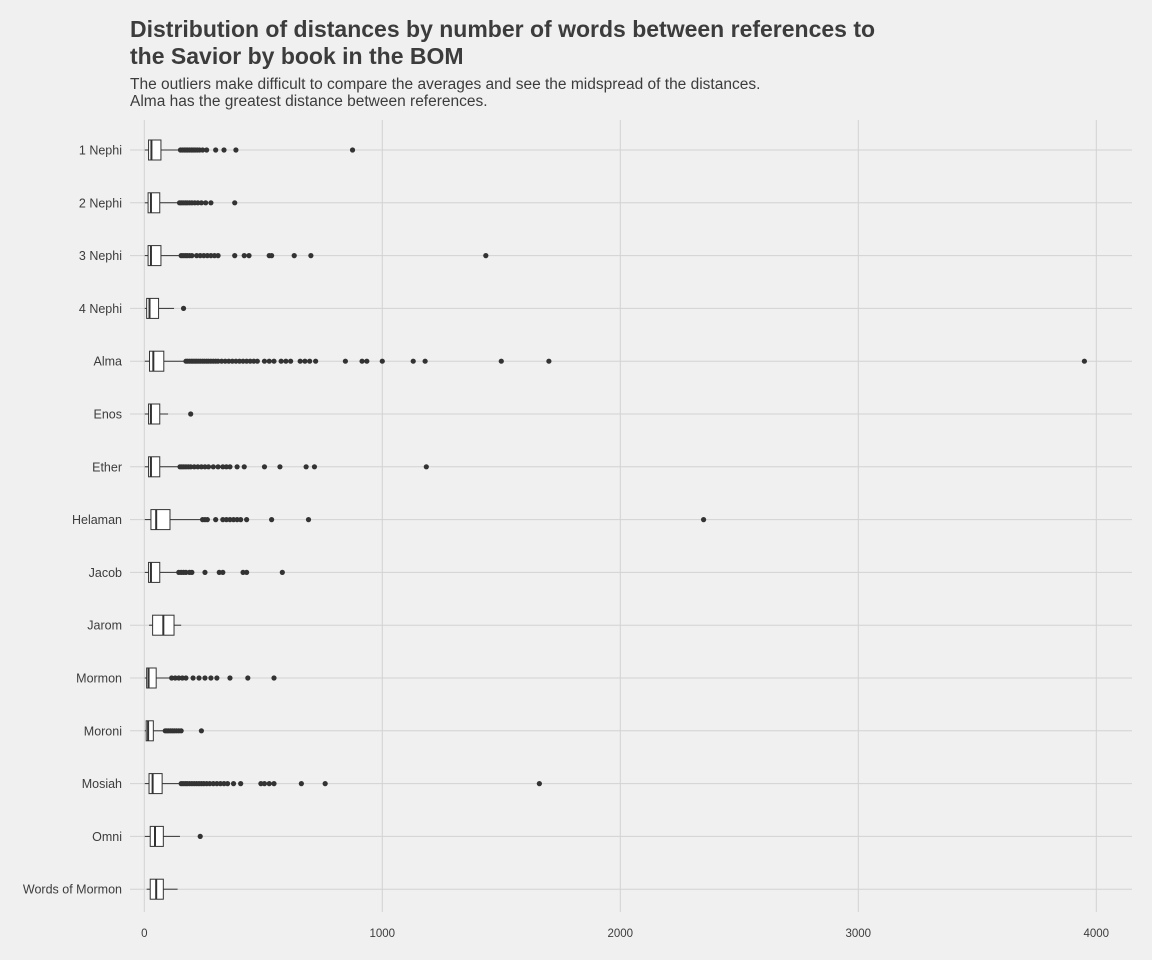  I want to click on x-tick-label: 0, so click(144, 934).